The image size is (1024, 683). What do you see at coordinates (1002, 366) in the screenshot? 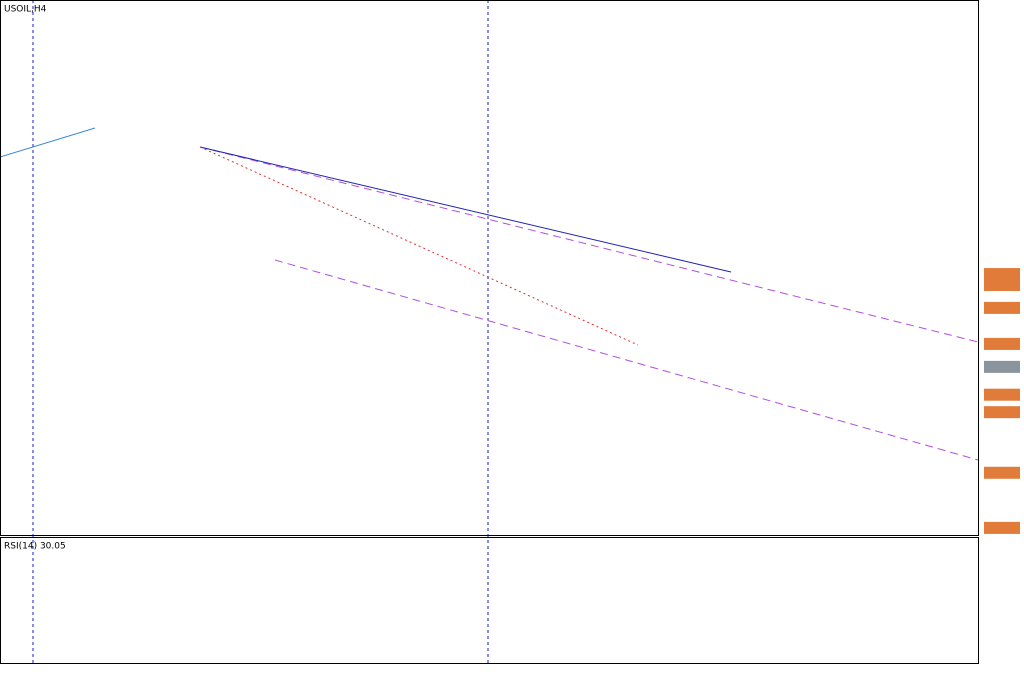
I see `current-price-tag` at bounding box center [1002, 366].